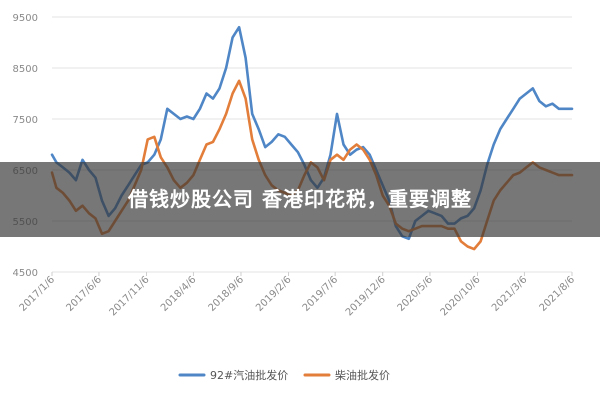 The width and height of the screenshot is (600, 400). I want to click on x-tick-label: 2021/3/6, so click(510, 294).